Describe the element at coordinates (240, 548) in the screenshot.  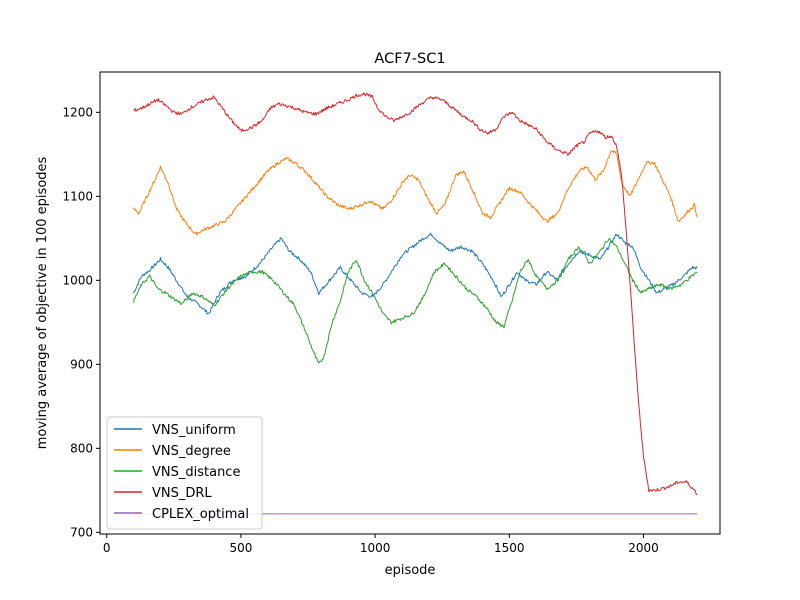
I see `x-tick-label: 500` at that location.